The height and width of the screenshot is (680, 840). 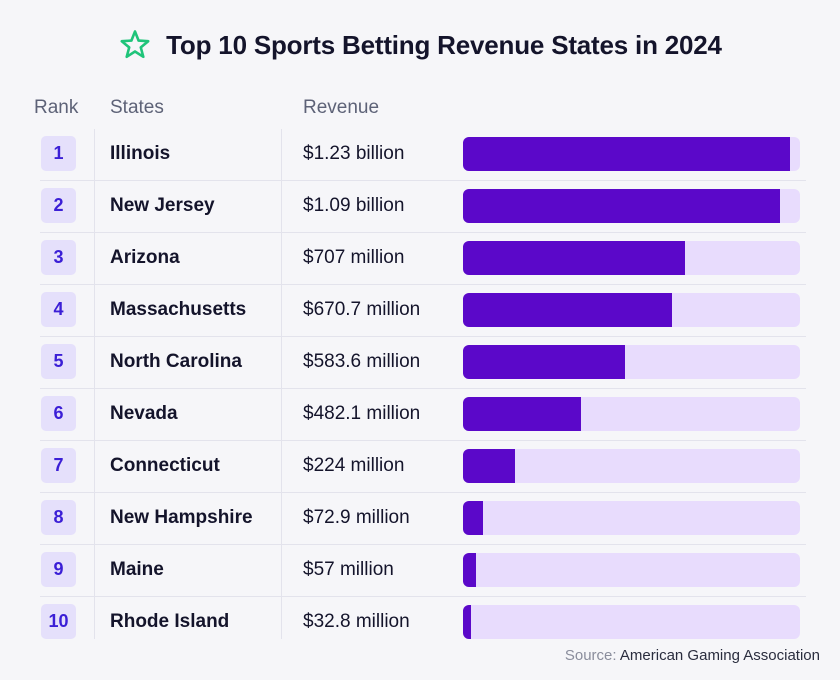 I want to click on rank-badge: 1, so click(x=58, y=153).